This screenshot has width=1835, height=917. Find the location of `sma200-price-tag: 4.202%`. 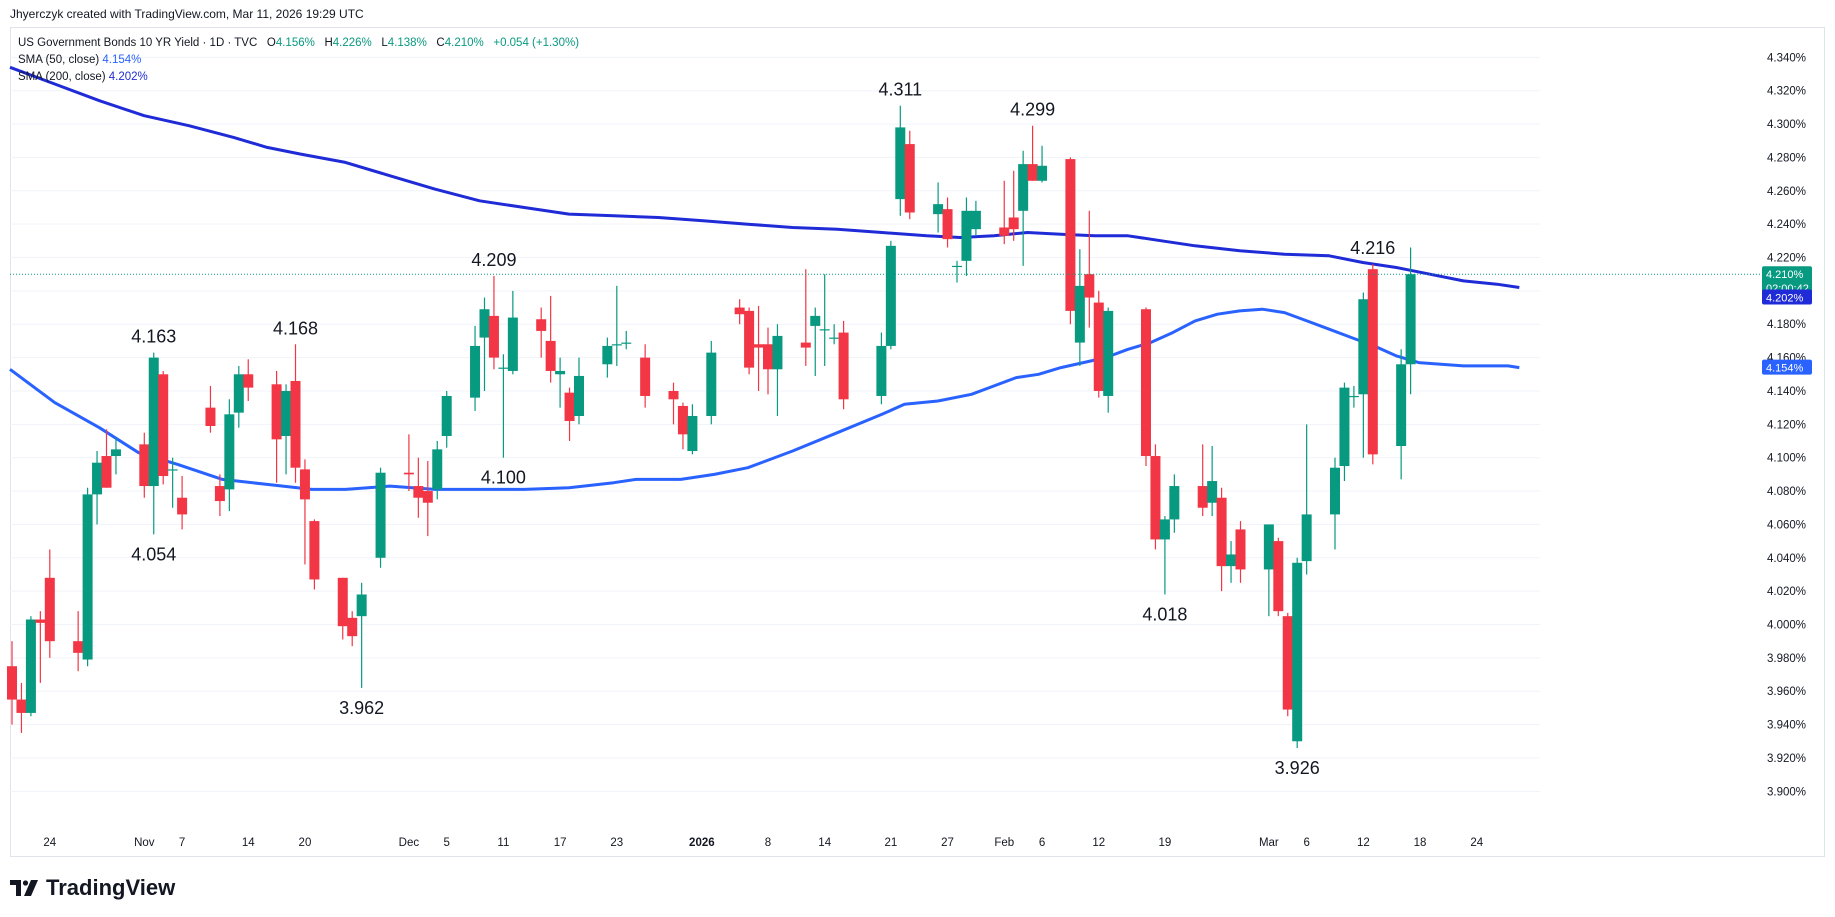

sma200-price-tag: 4.202% is located at coordinates (1787, 297).